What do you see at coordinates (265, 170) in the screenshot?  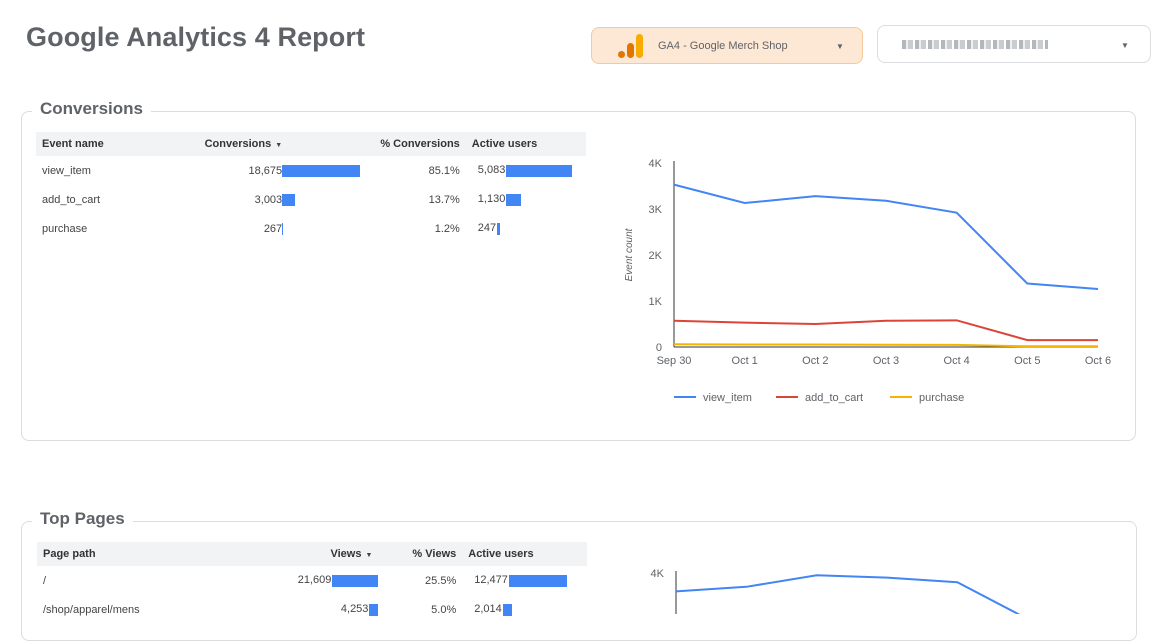 I see `conversions-value: 18,675` at bounding box center [265, 170].